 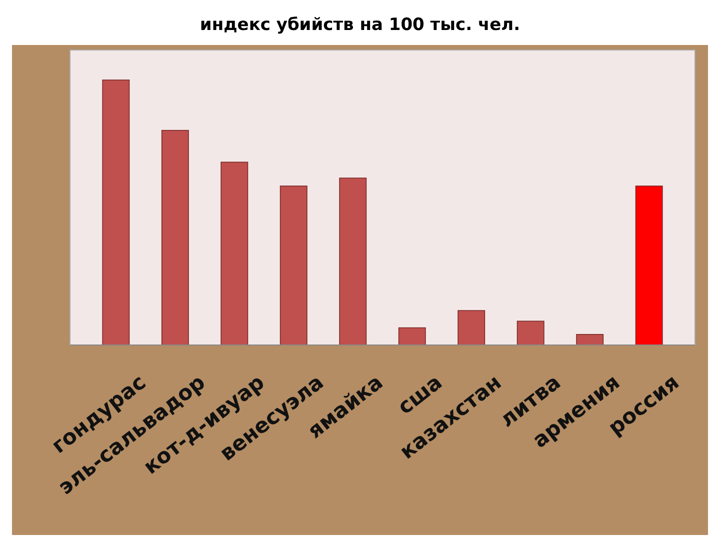 What do you see at coordinates (360, 25) in the screenshot?
I see `chart-title: индекс убийств на 100 тыс. чел.` at bounding box center [360, 25].